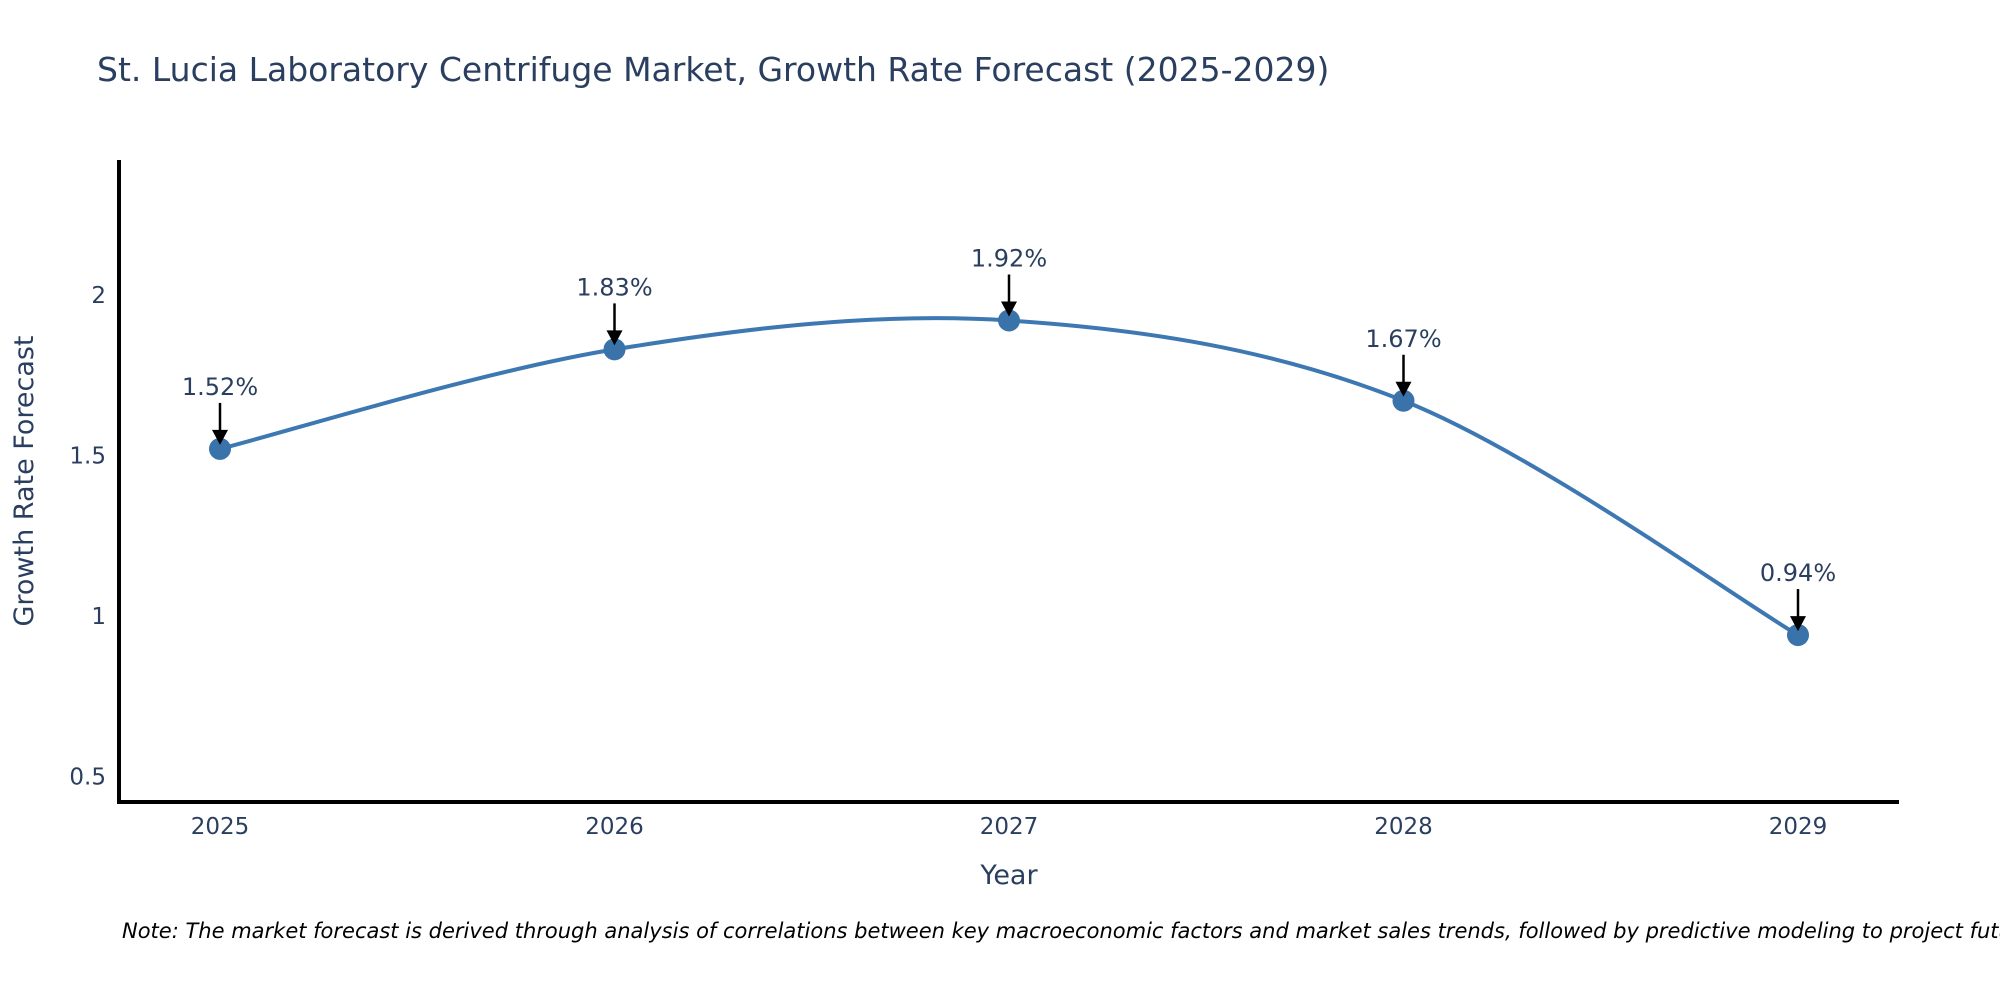 This screenshot has width=2000, height=1000. I want to click on x-tick-label: 2025, so click(220, 827).